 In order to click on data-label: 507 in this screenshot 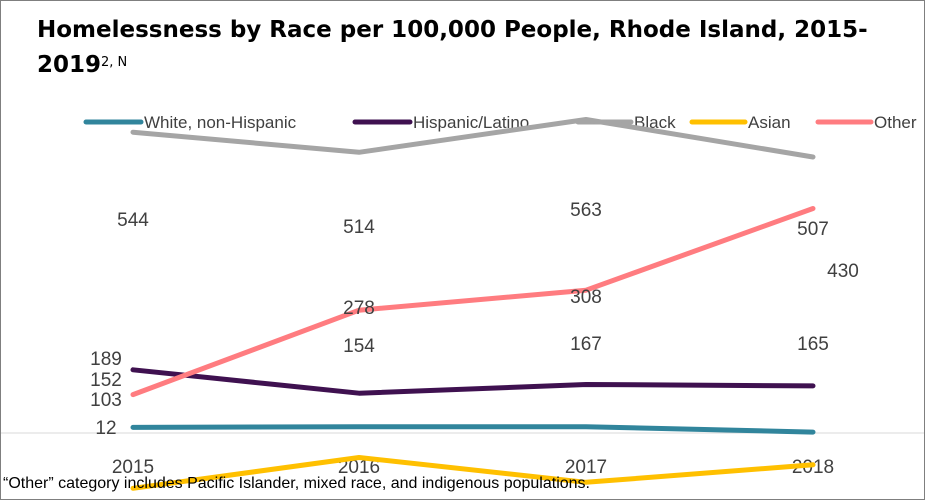, I will do `click(813, 229)`.